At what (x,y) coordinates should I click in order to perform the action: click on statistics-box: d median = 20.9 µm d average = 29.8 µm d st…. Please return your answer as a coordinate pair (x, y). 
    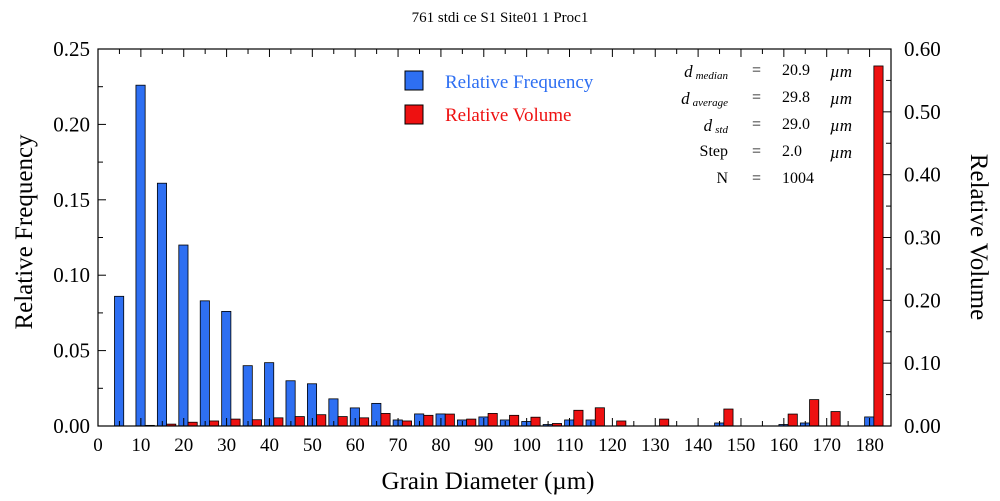
    Looking at the image, I should click on (760, 129).